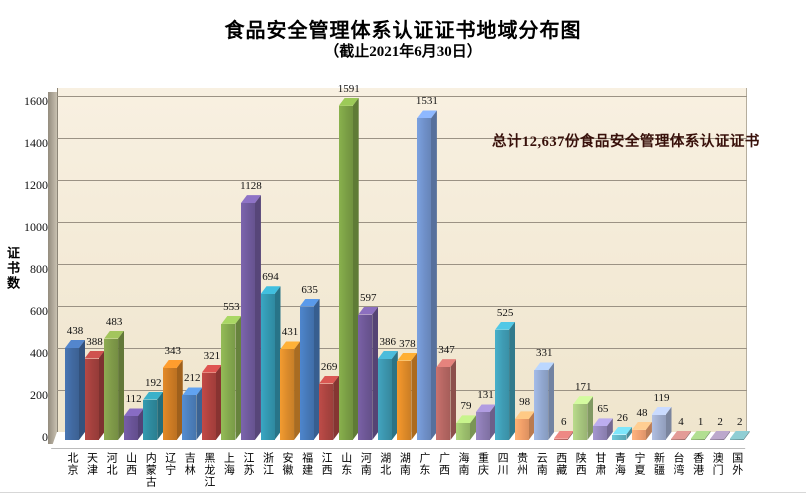 Image resolution: width=806 pixels, height=496 pixels. Describe the element at coordinates (211, 402) in the screenshot. I see `bar-黑龙江` at that location.